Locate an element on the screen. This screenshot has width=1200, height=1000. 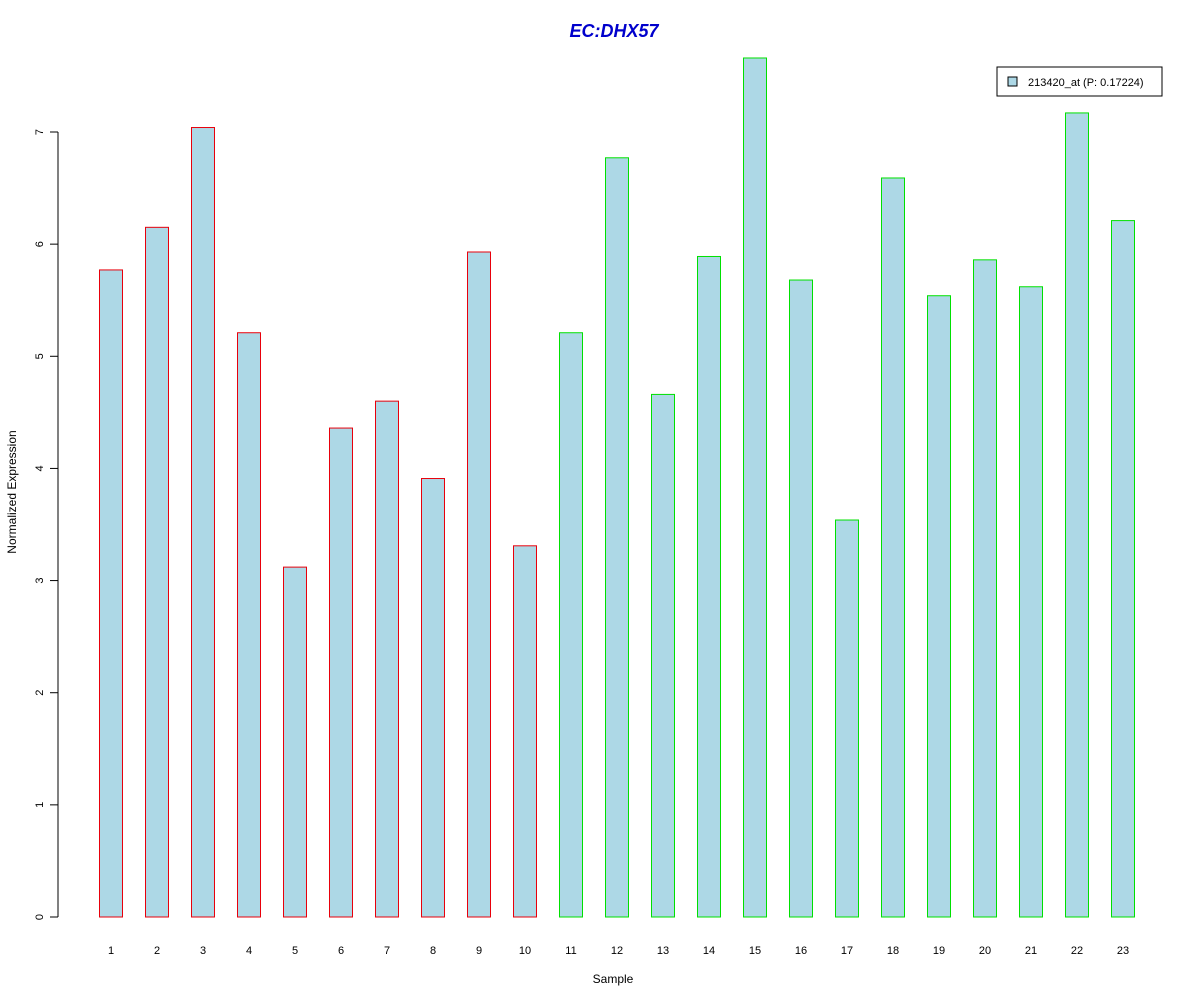
y-tick-label: 1 is located at coordinates (40, 805).